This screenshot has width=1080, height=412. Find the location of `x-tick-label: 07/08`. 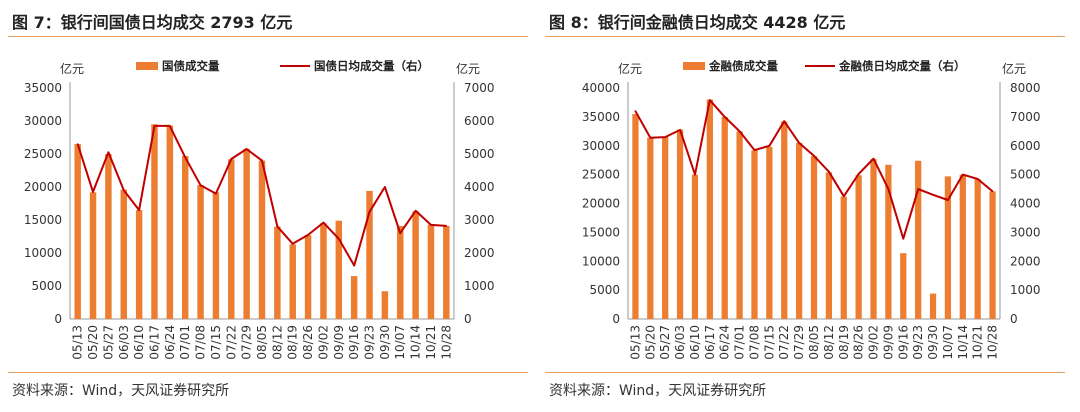

x-tick-label: 07/08 is located at coordinates (201, 342).